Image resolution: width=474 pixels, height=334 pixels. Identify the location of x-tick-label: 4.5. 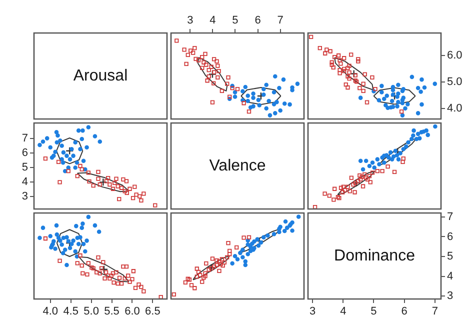
(70, 312).